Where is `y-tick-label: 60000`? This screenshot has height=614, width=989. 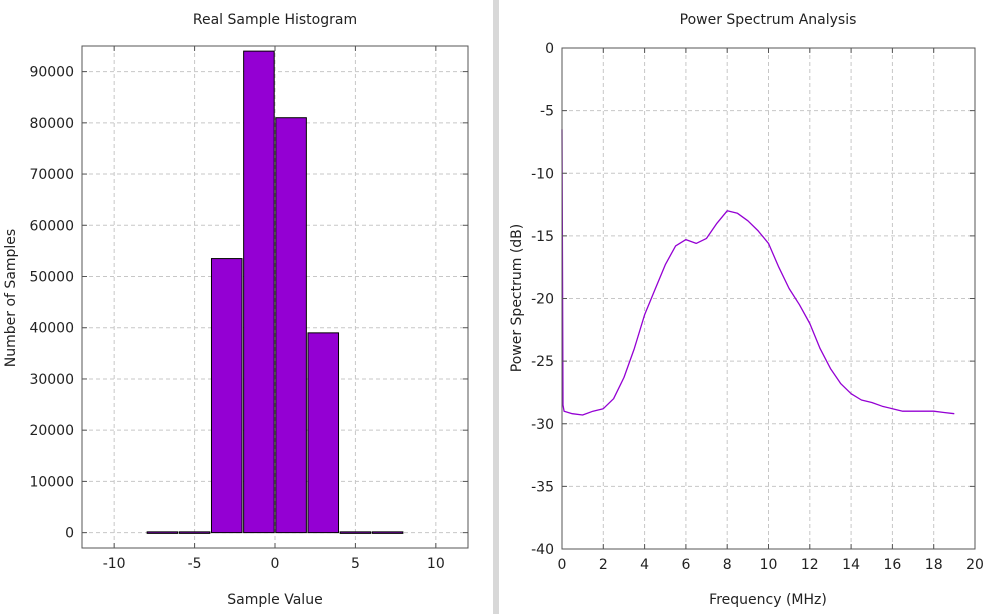
y-tick-label: 60000 is located at coordinates (51, 226).